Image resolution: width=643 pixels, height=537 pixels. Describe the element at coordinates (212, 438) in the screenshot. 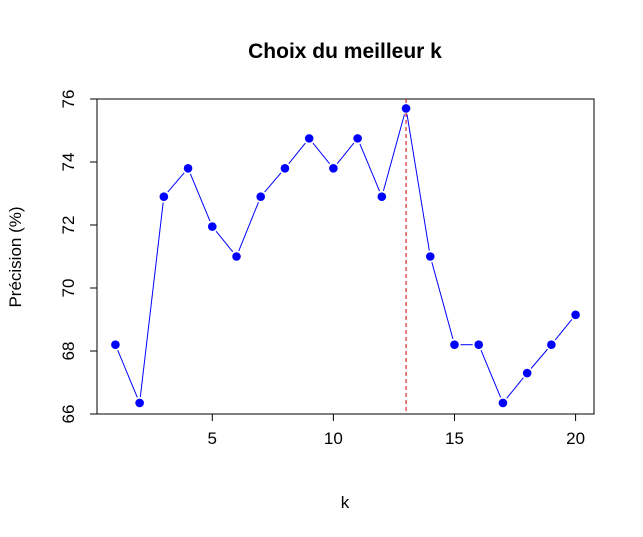

I see `x-tick-label: 5` at that location.